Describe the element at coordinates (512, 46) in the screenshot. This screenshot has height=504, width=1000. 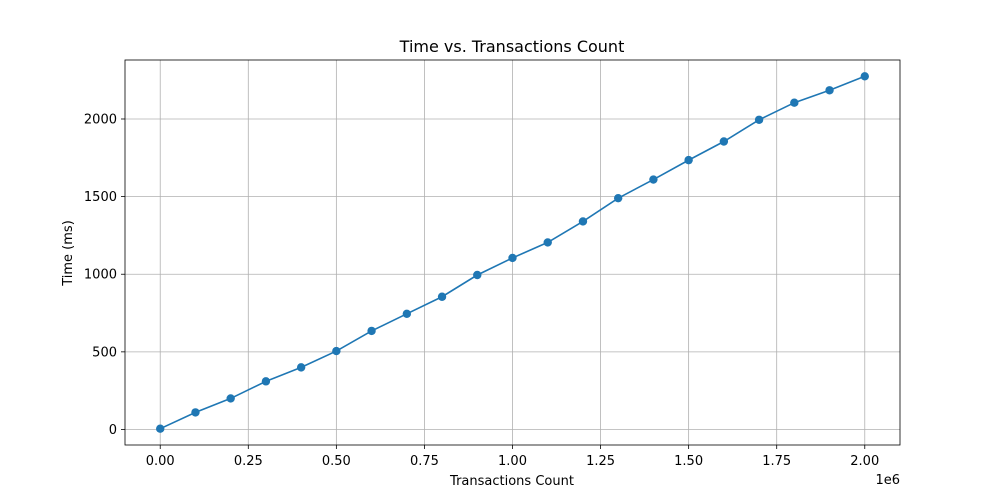
I see `chart-title: Time vs. Transactions Count` at that location.